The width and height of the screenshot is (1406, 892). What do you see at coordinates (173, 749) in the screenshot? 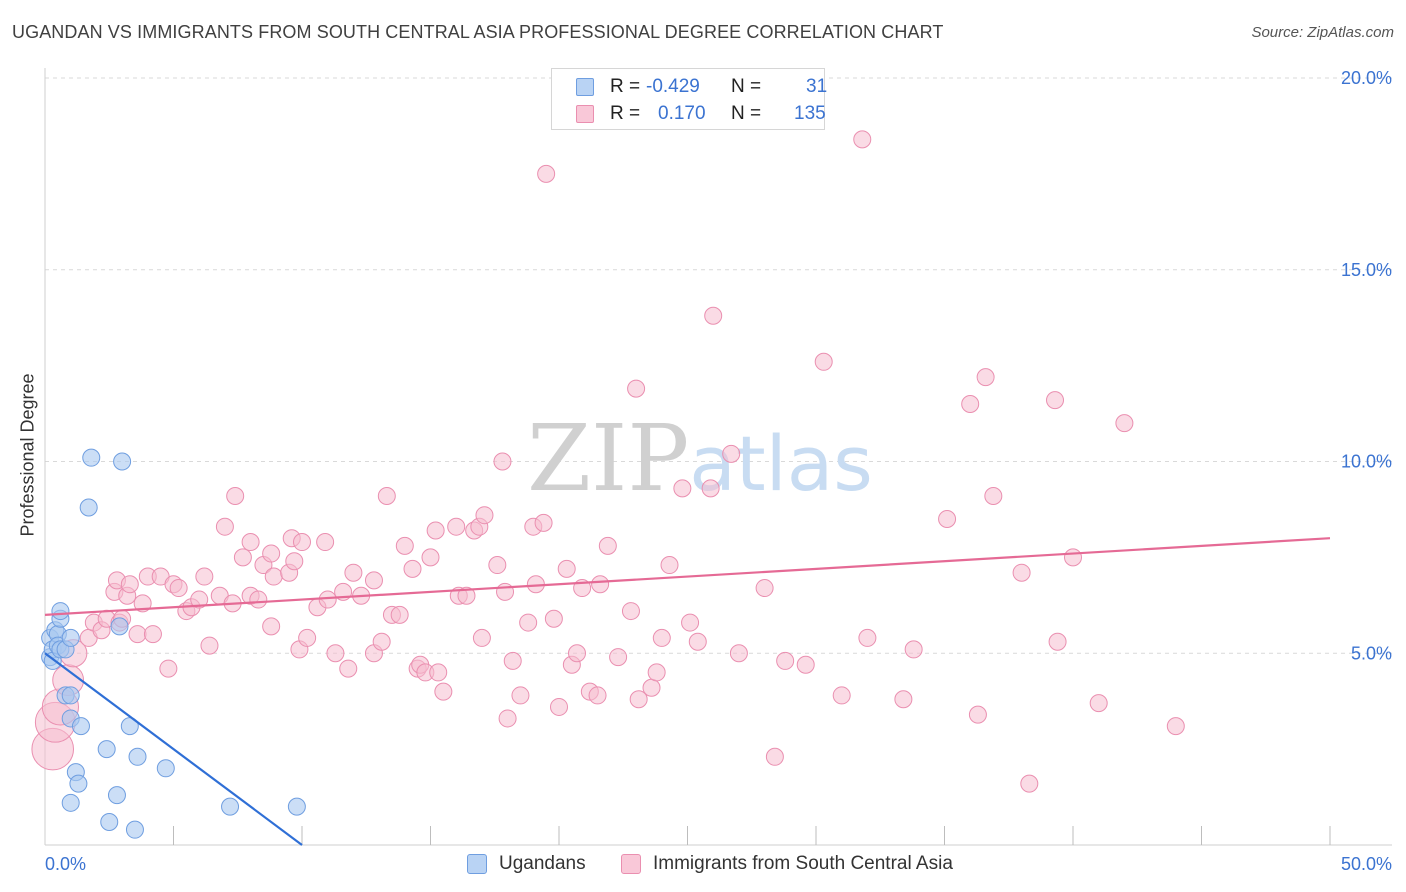
I see `trend-line-ugandans` at bounding box center [173, 749].